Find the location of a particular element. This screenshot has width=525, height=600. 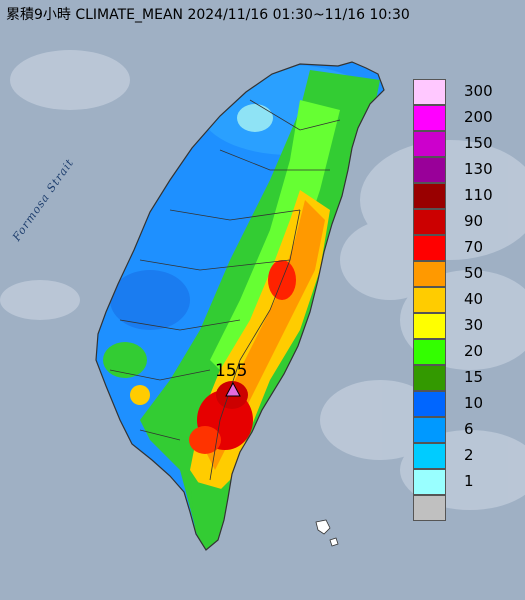

legend-label: 50 is located at coordinates (474, 273).